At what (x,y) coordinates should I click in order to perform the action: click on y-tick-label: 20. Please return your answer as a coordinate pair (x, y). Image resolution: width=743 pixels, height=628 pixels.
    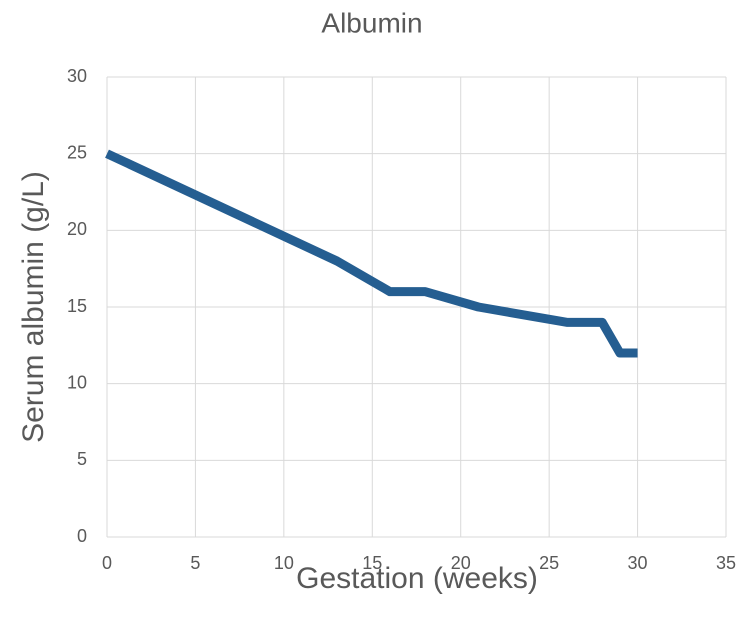
    Looking at the image, I should click on (77, 229).